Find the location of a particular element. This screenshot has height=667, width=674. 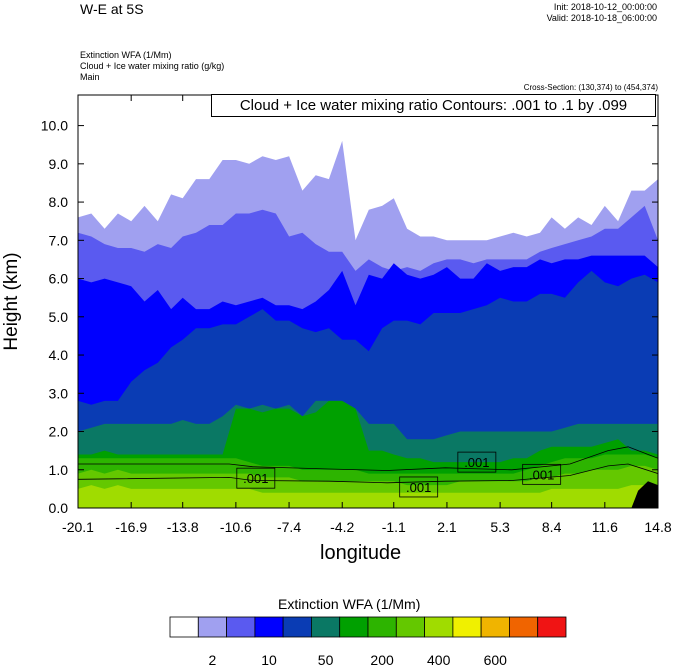

y-tick-label: 5.0 is located at coordinates (59, 317).